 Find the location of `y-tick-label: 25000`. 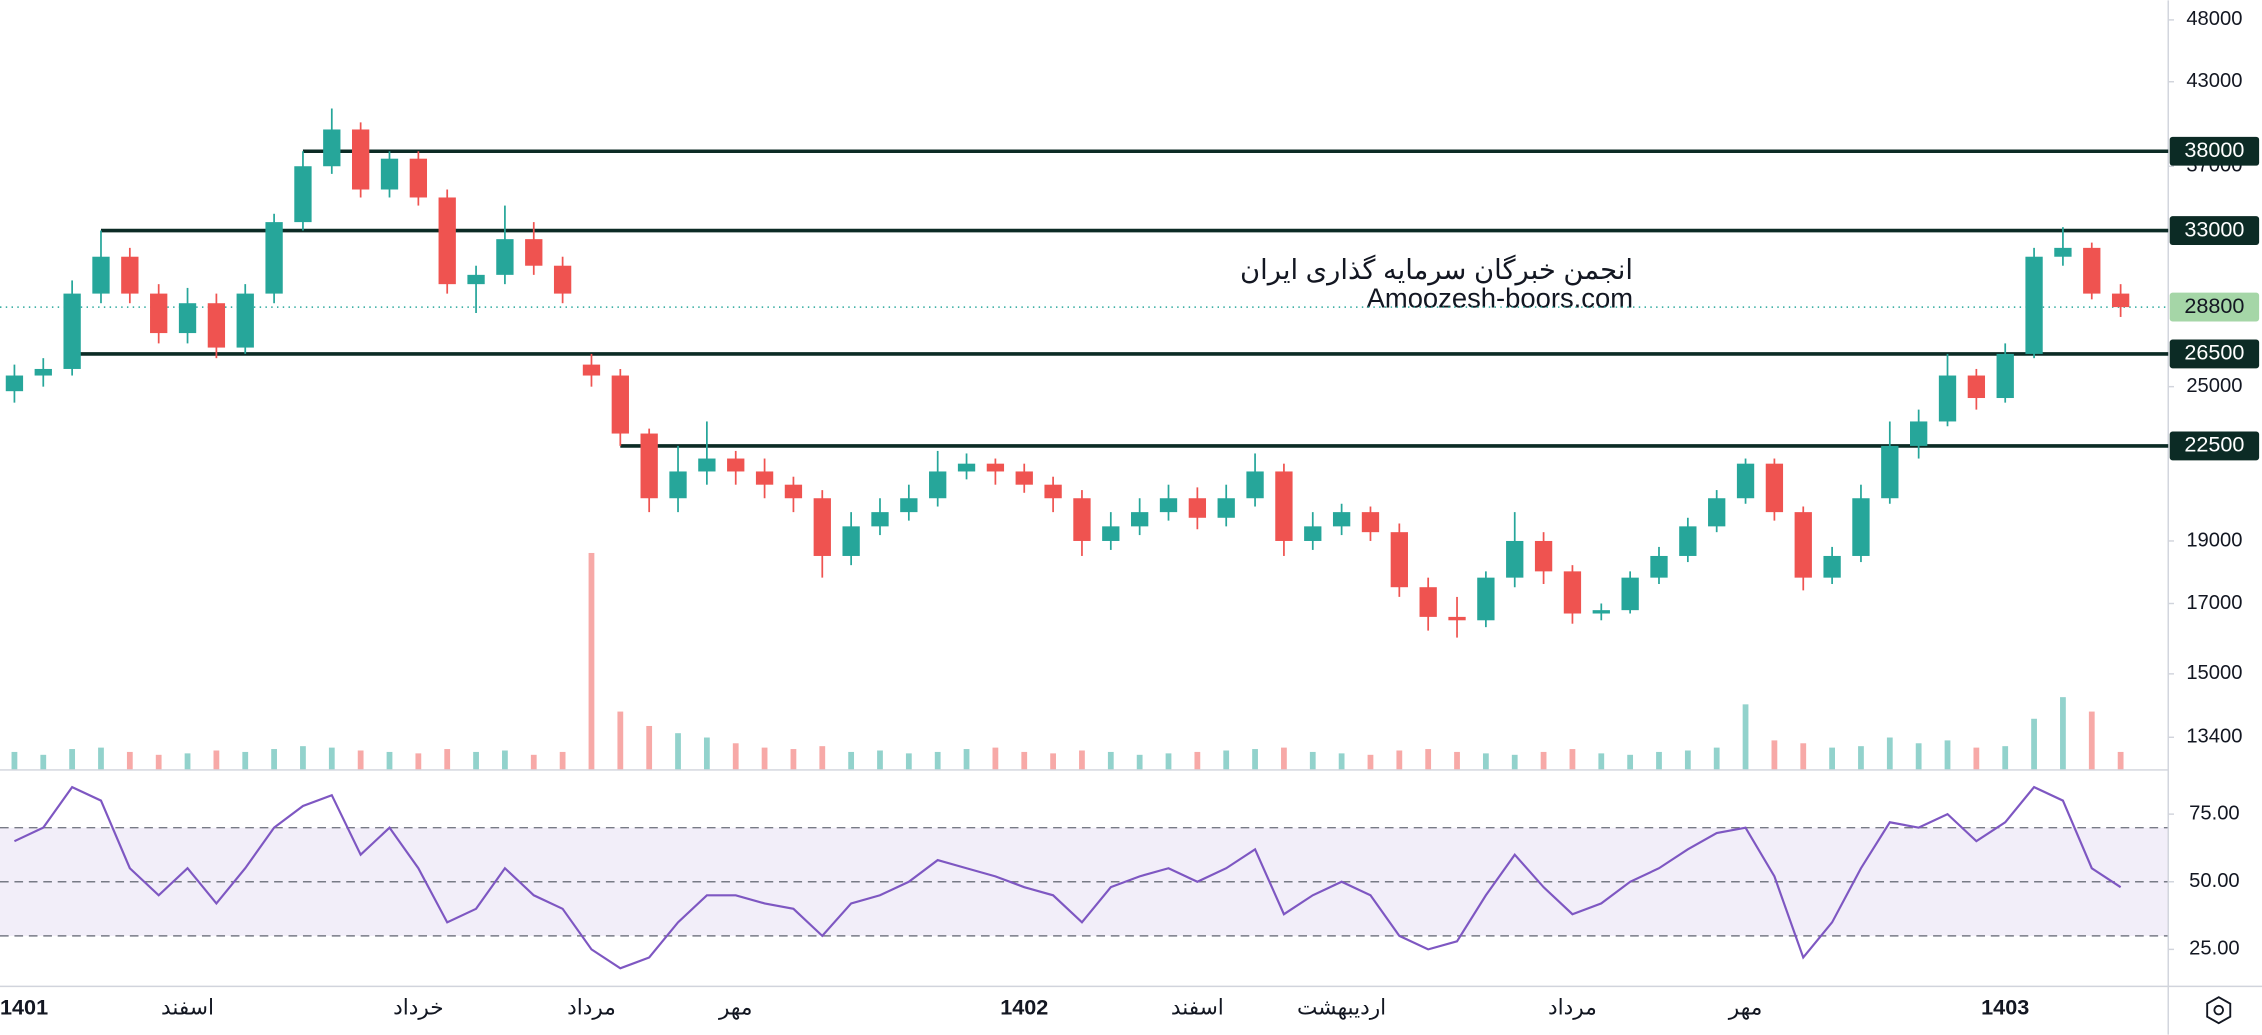

y-tick-label: 25000 is located at coordinates (2214, 386).